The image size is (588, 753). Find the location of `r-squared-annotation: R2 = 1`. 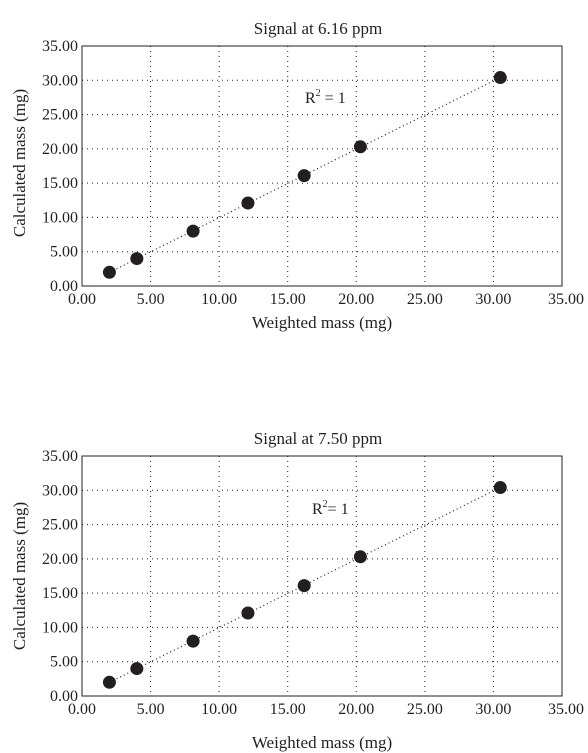

r-squared-annotation: R2 = 1 is located at coordinates (325, 97).